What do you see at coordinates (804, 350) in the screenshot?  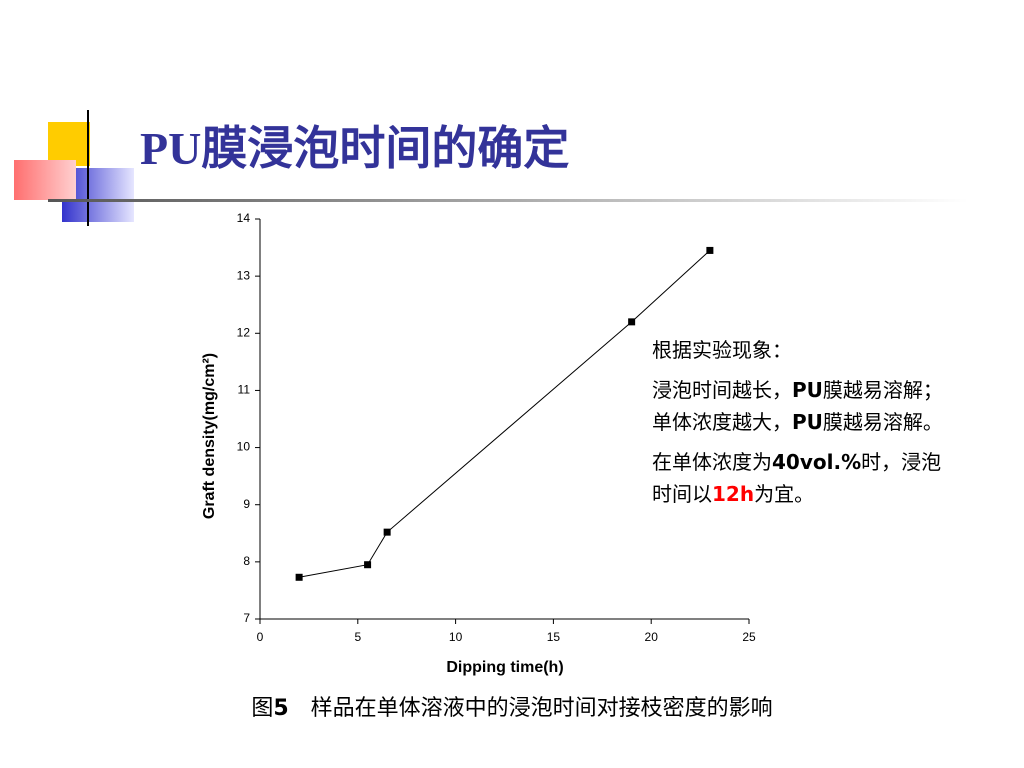 I see `note-paragraph: 根据实验现象：` at bounding box center [804, 350].